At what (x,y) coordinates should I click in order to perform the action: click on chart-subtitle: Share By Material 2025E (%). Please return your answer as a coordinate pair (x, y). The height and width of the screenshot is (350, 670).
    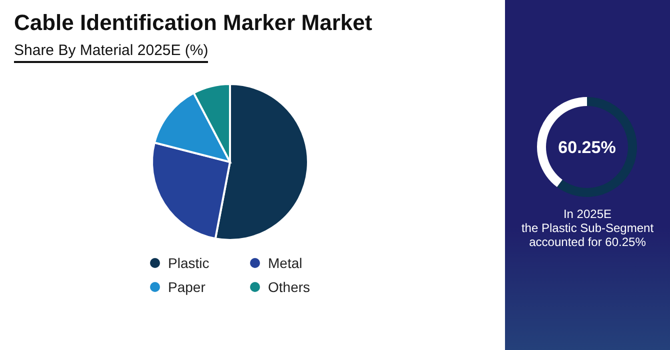
    Looking at the image, I should click on (111, 52).